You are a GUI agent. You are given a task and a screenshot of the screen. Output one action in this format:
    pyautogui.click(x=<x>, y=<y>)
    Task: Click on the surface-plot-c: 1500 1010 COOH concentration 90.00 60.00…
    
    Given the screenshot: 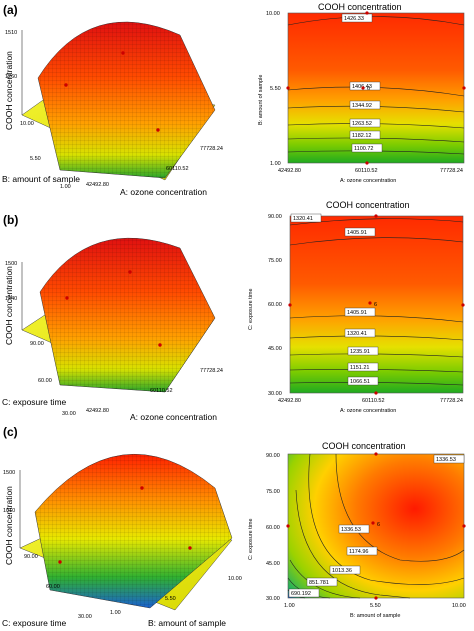 What is the action you would take?
    pyautogui.click(x=122, y=540)
    